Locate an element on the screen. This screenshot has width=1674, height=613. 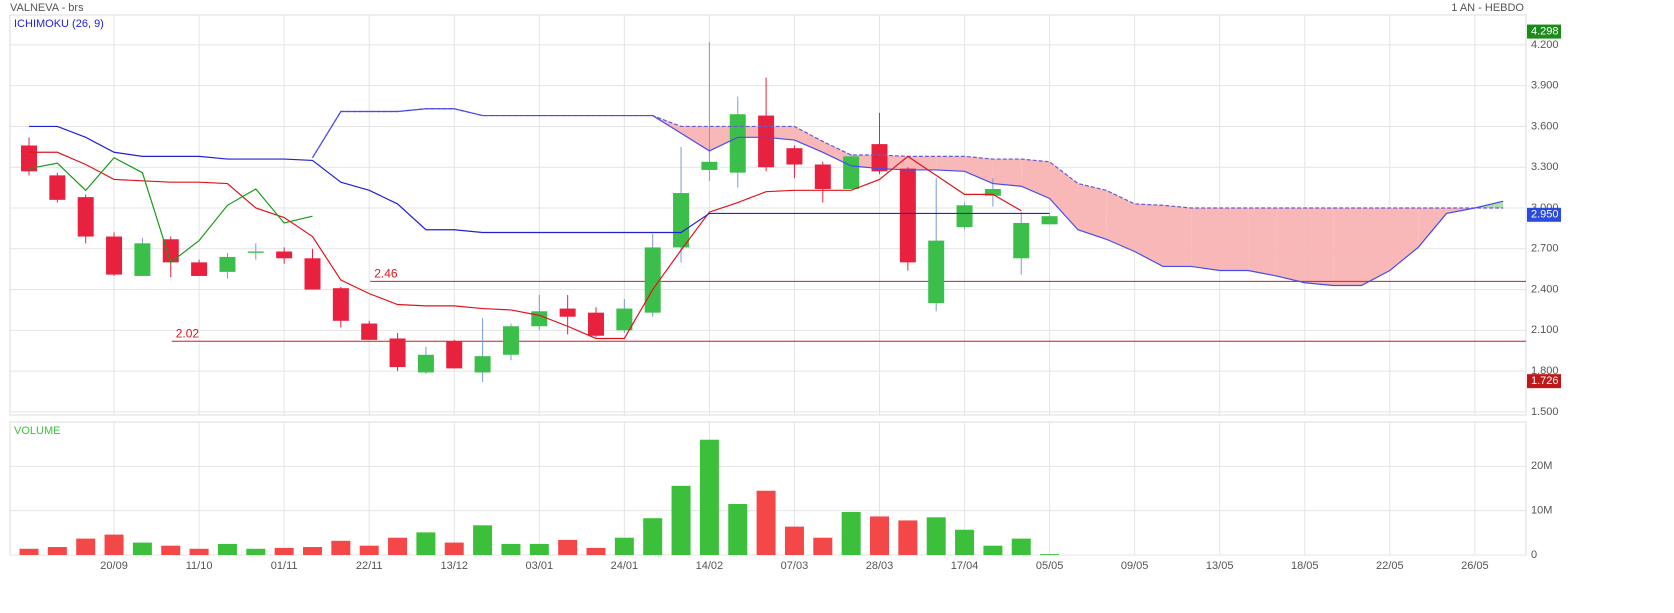
x-tick-label: 07/03 is located at coordinates (795, 566).